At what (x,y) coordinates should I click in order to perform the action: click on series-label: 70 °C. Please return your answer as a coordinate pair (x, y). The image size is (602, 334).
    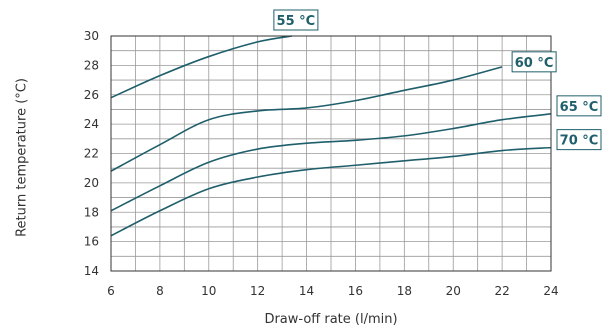
    Looking at the image, I should click on (579, 140).